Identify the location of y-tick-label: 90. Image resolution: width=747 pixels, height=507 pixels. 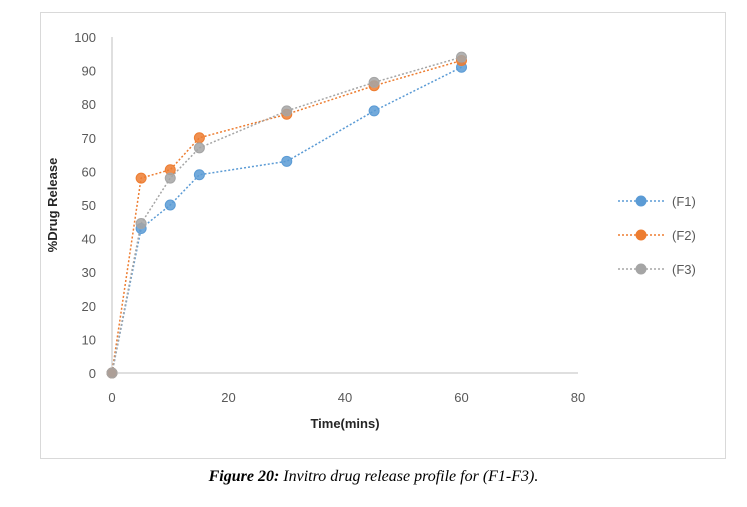
(89, 71).